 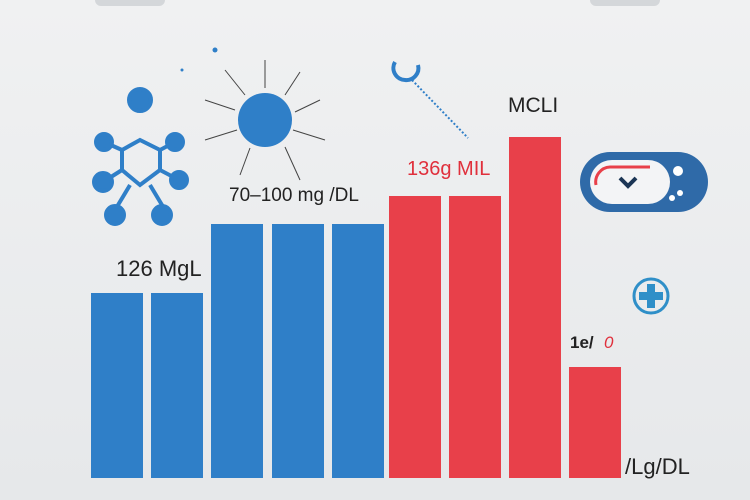 I want to click on molecule-icon, so click(x=140, y=156).